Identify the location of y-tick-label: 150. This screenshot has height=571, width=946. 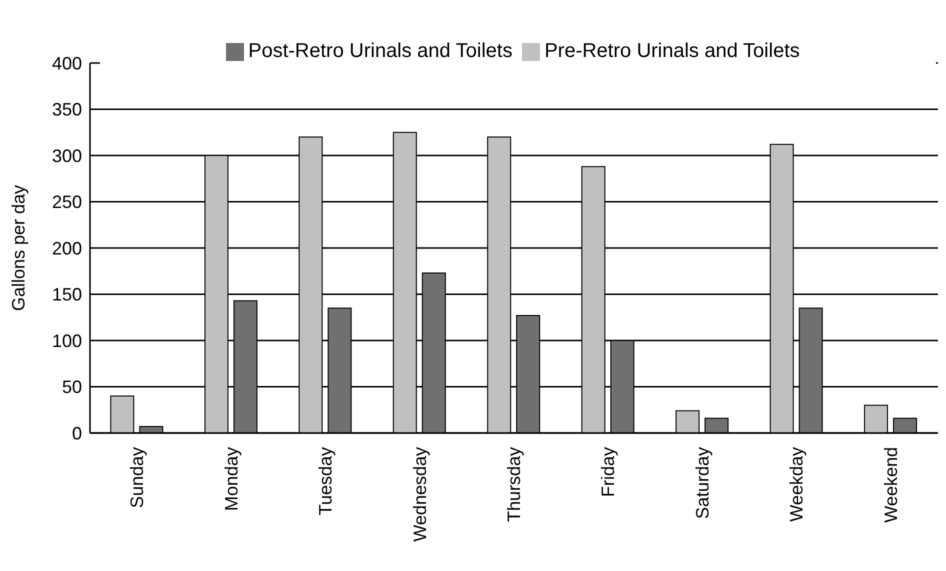
(67, 294).